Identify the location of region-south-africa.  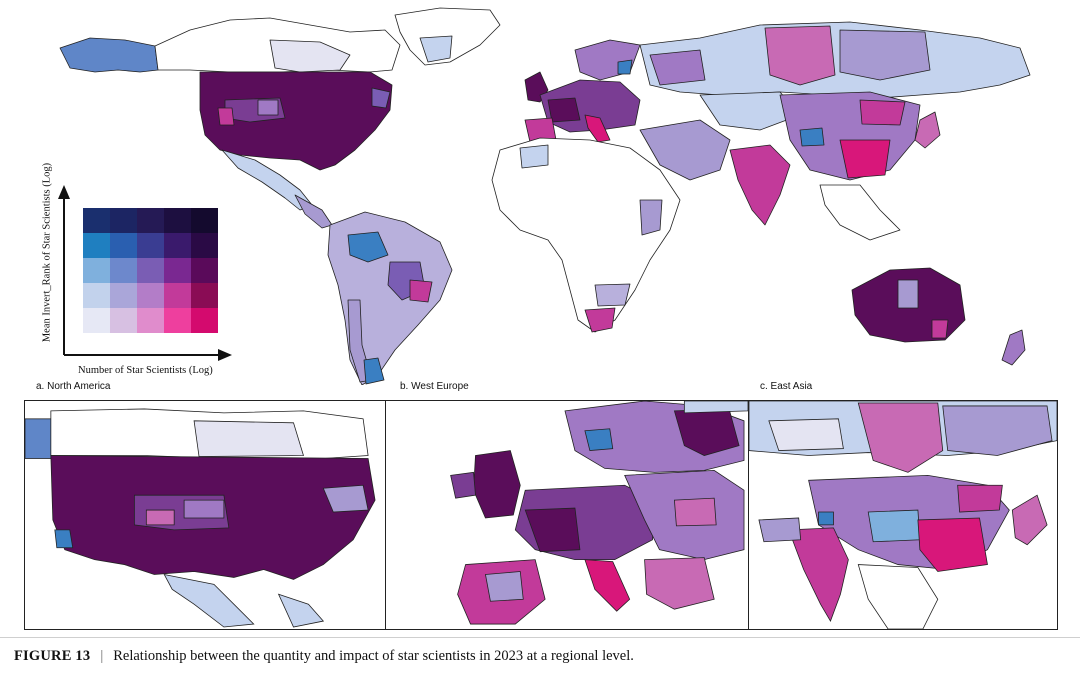
(600, 320).